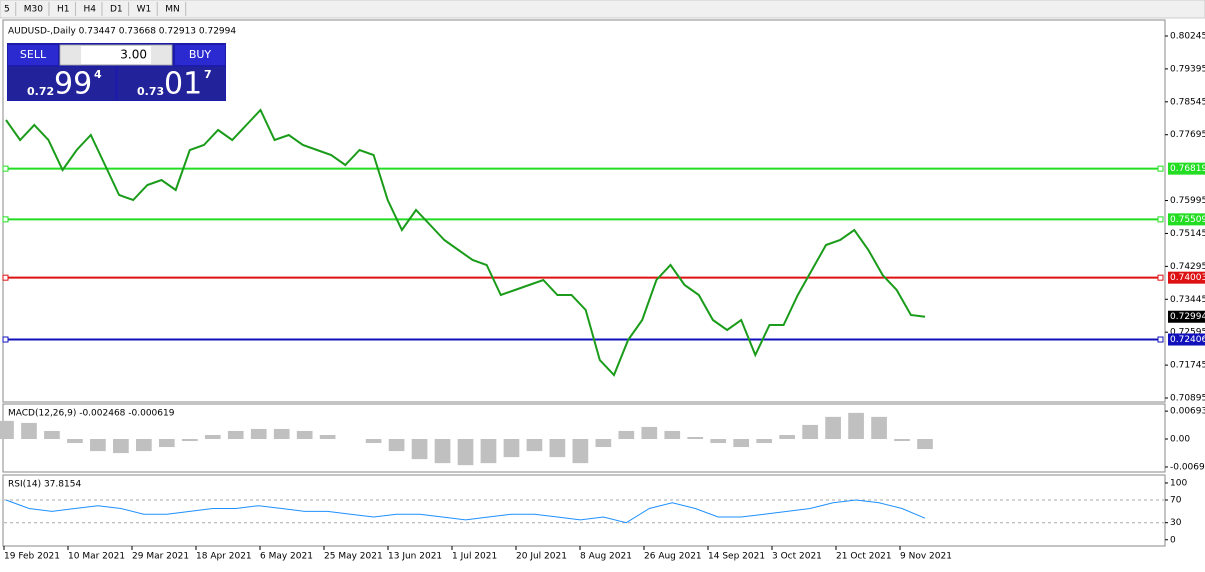 The width and height of the screenshot is (1205, 572). I want to click on y-tick-label: 0.72595, so click(1187, 333).